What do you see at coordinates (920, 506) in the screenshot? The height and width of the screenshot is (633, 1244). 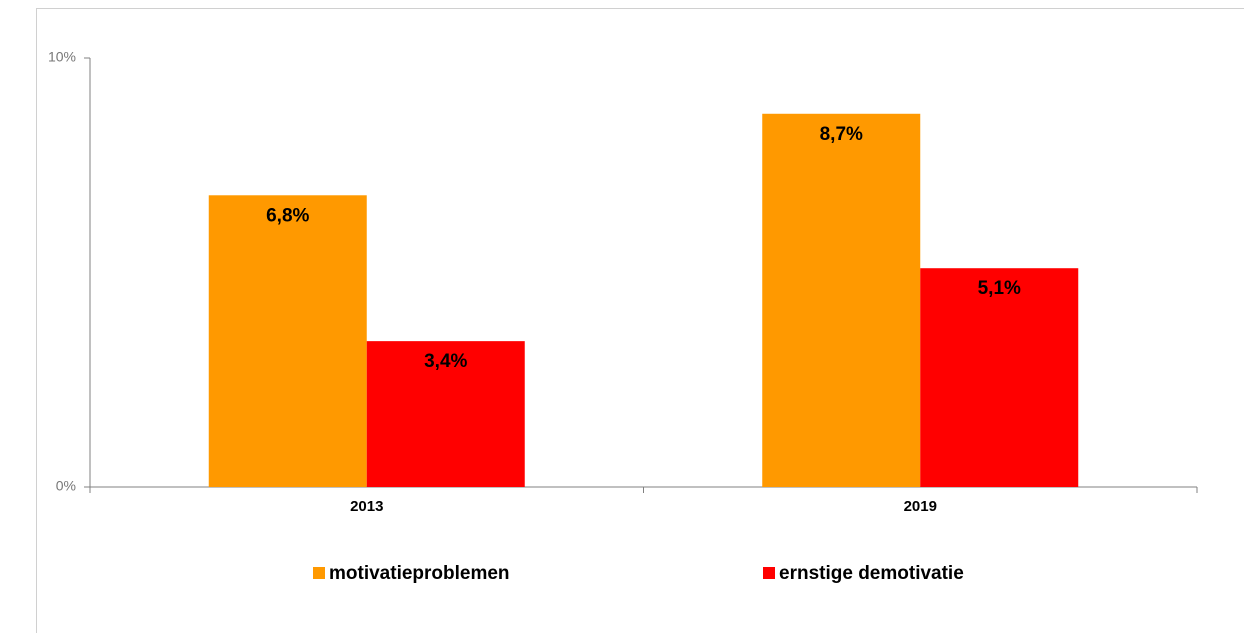 I see `x-tick-label: 2019` at bounding box center [920, 506].